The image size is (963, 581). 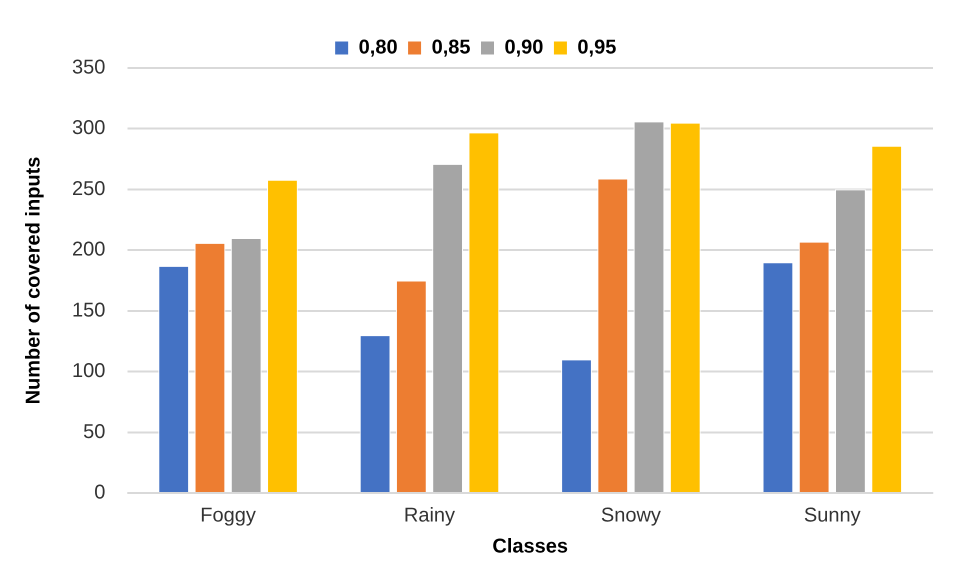 I want to click on x-tick-label: Sunny, so click(x=832, y=515).